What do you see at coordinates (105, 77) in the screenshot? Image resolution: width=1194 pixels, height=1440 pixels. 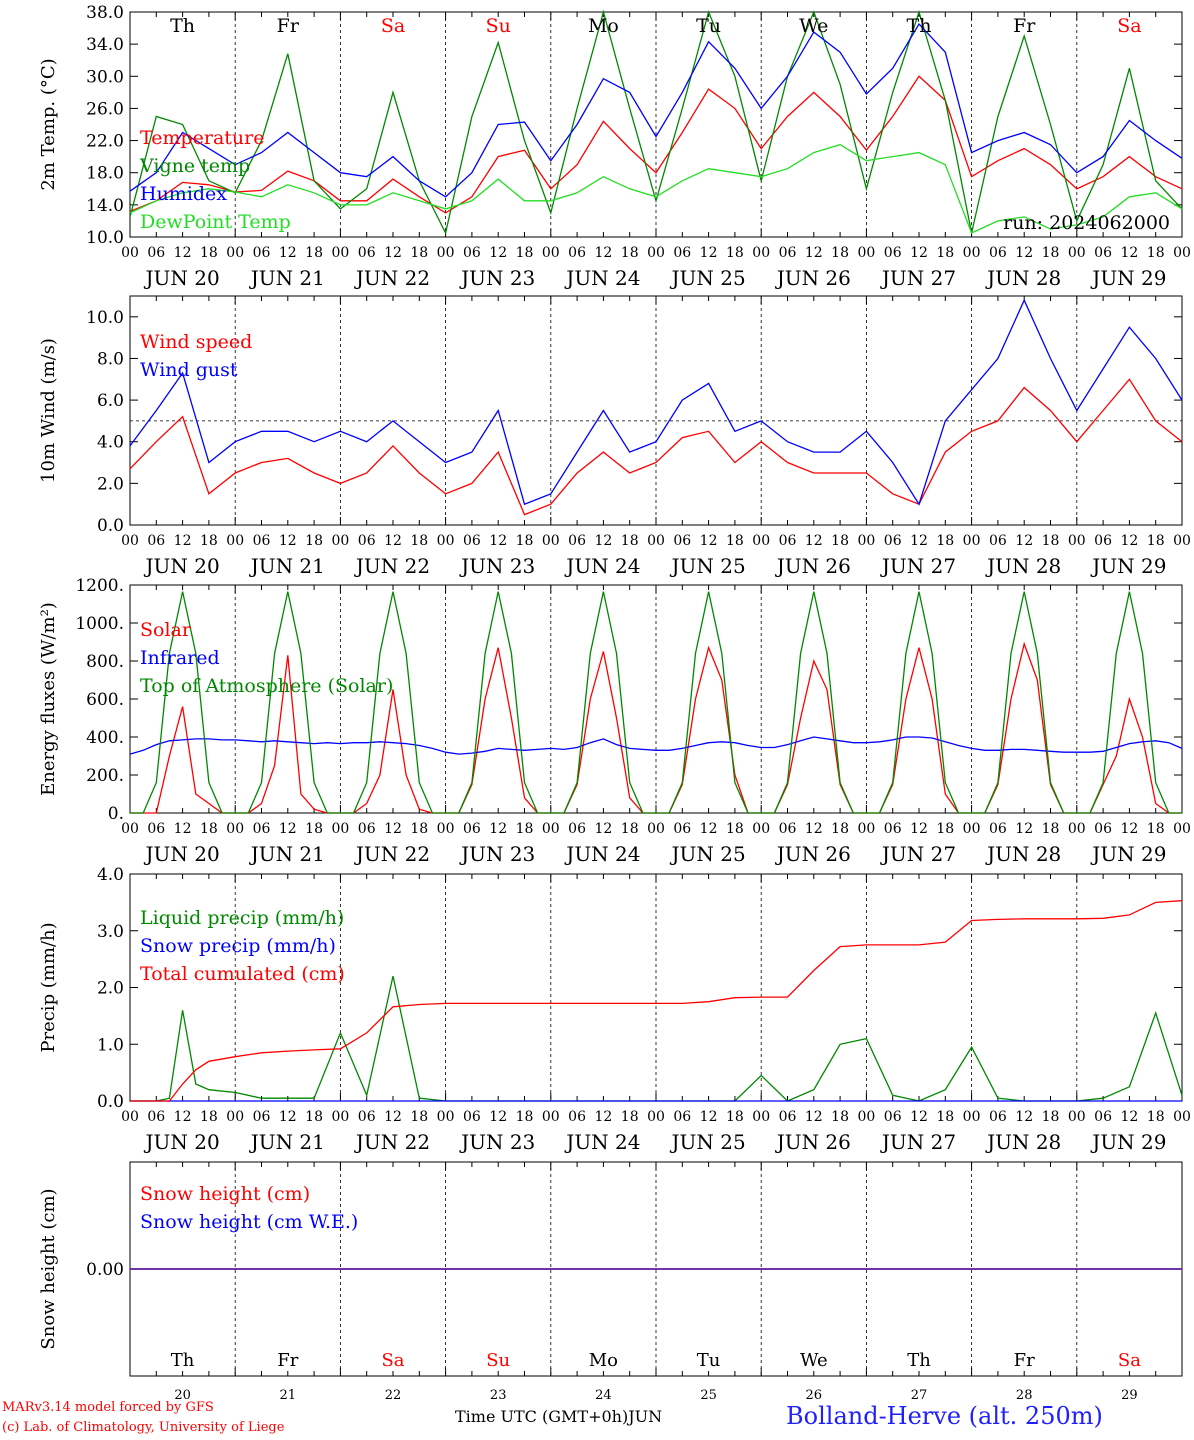 I see `y-tick-label: 30.0` at bounding box center [105, 77].